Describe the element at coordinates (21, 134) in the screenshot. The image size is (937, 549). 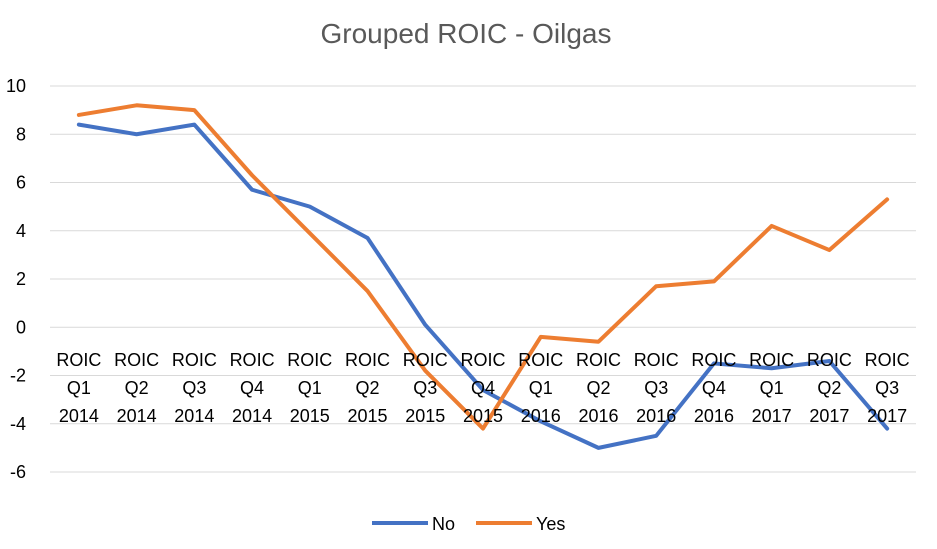
I see `y-tick-label: 8` at that location.